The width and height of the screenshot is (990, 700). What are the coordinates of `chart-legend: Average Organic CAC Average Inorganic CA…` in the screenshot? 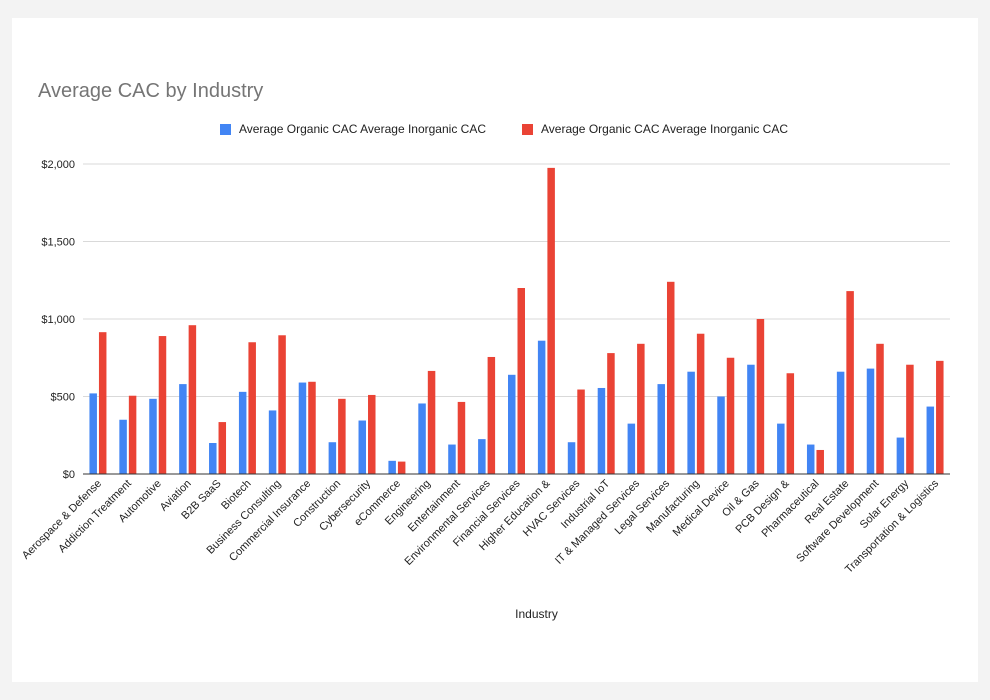 It's located at (495, 129).